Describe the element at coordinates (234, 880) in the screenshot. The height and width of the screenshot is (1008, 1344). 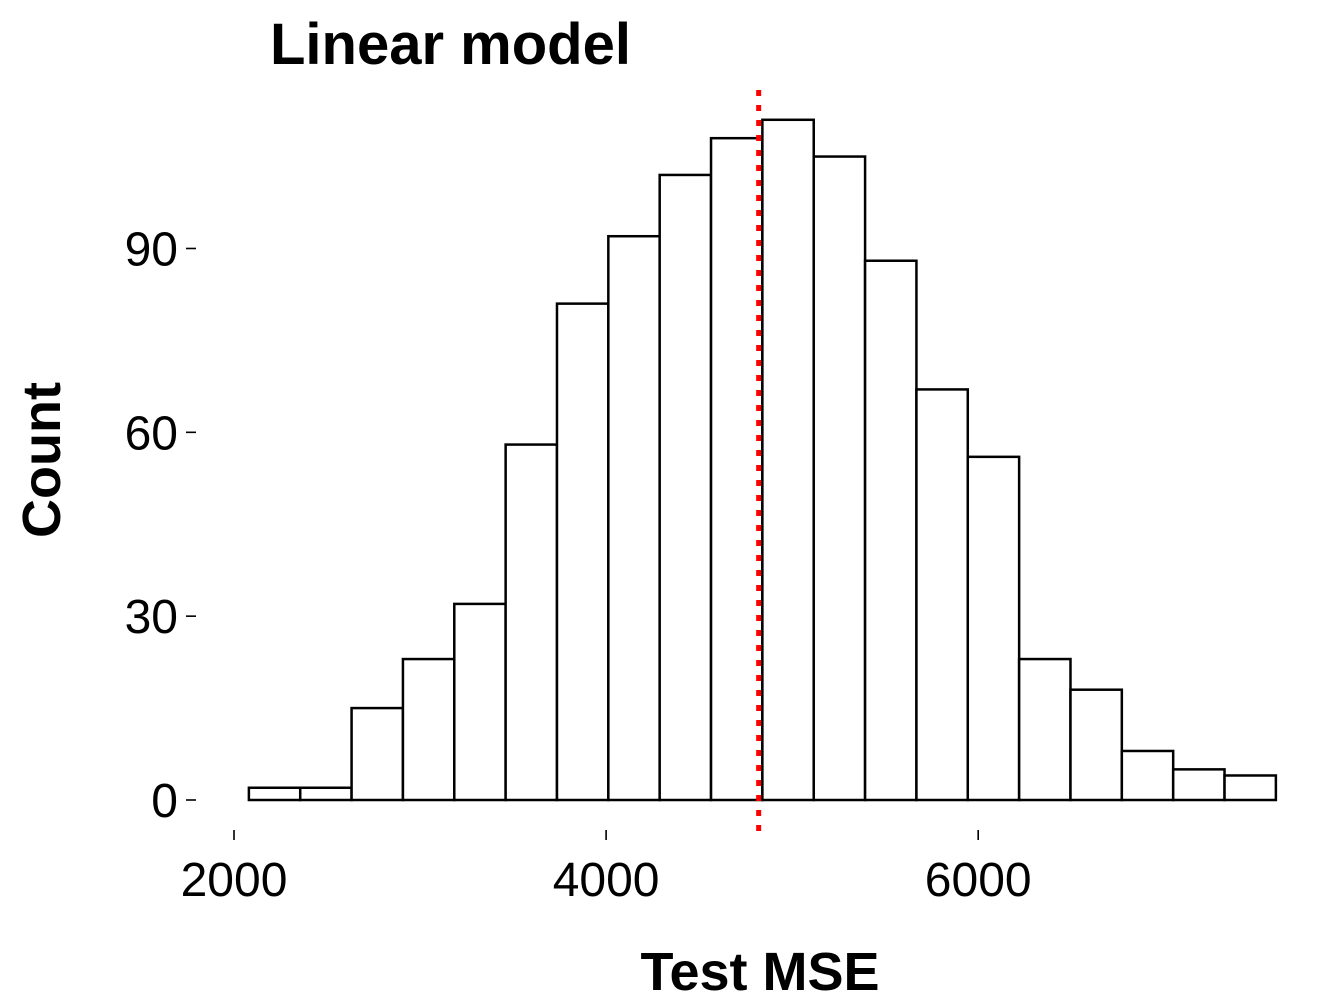
I see `x-tick-label: 2000` at that location.